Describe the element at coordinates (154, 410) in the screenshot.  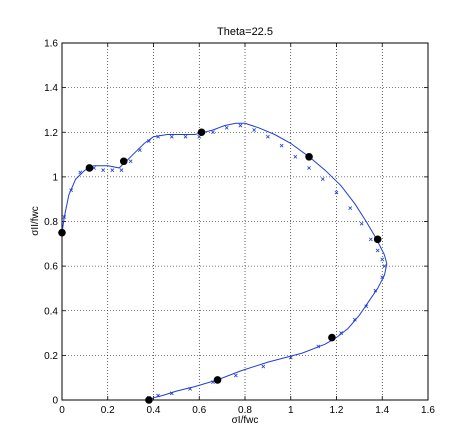
I see `x-tick-label: 0.4` at that location.